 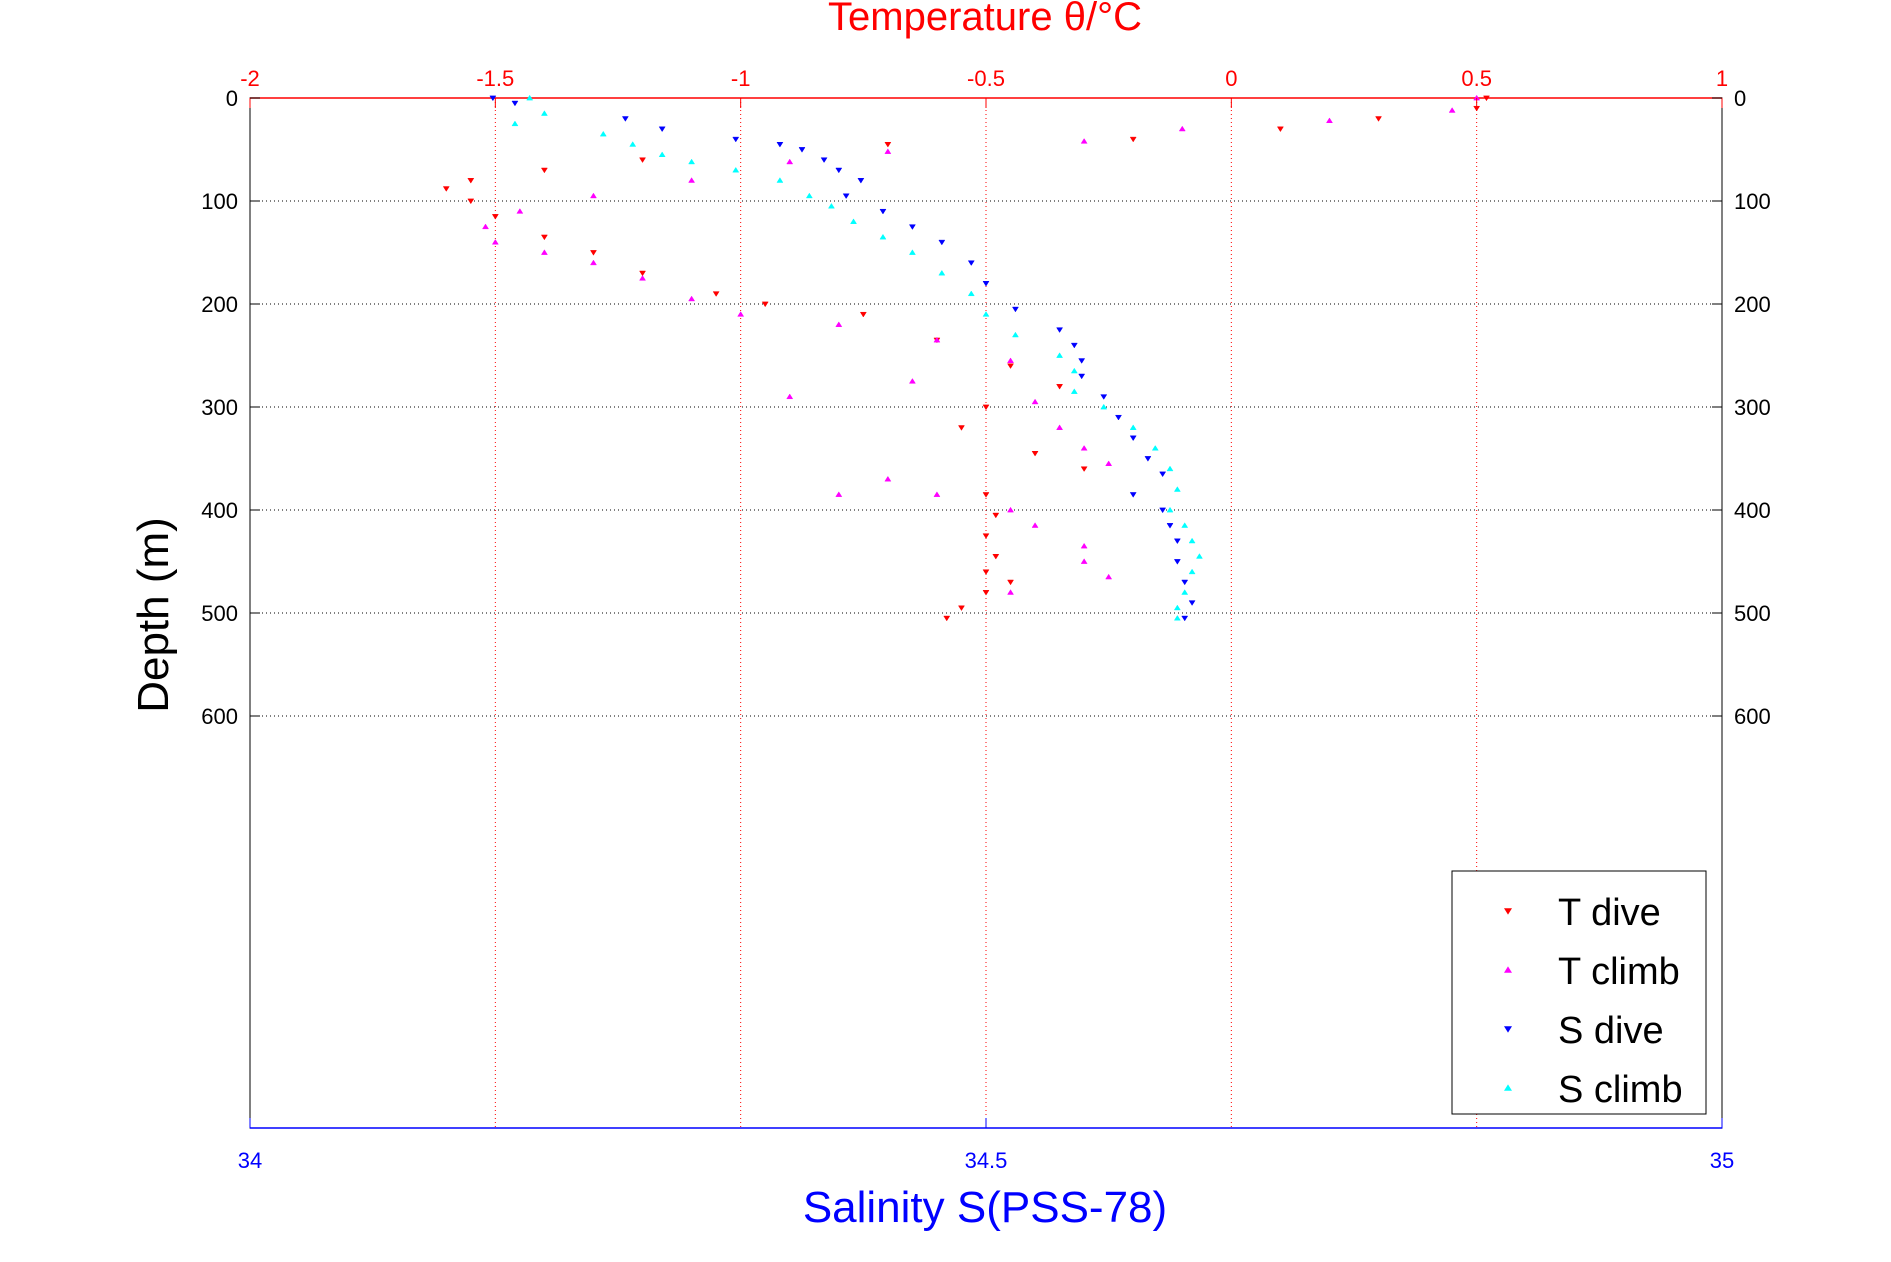 What do you see at coordinates (986, 1160) in the screenshot?
I see `salinity-tick-label: 34.5` at bounding box center [986, 1160].